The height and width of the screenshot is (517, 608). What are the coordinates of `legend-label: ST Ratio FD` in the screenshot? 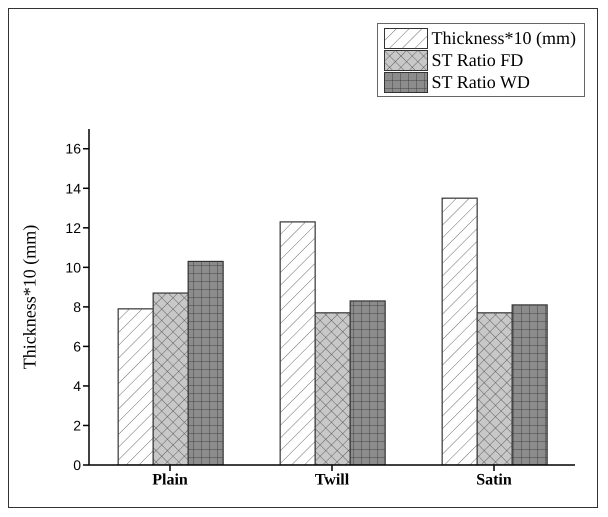 It's located at (478, 60).